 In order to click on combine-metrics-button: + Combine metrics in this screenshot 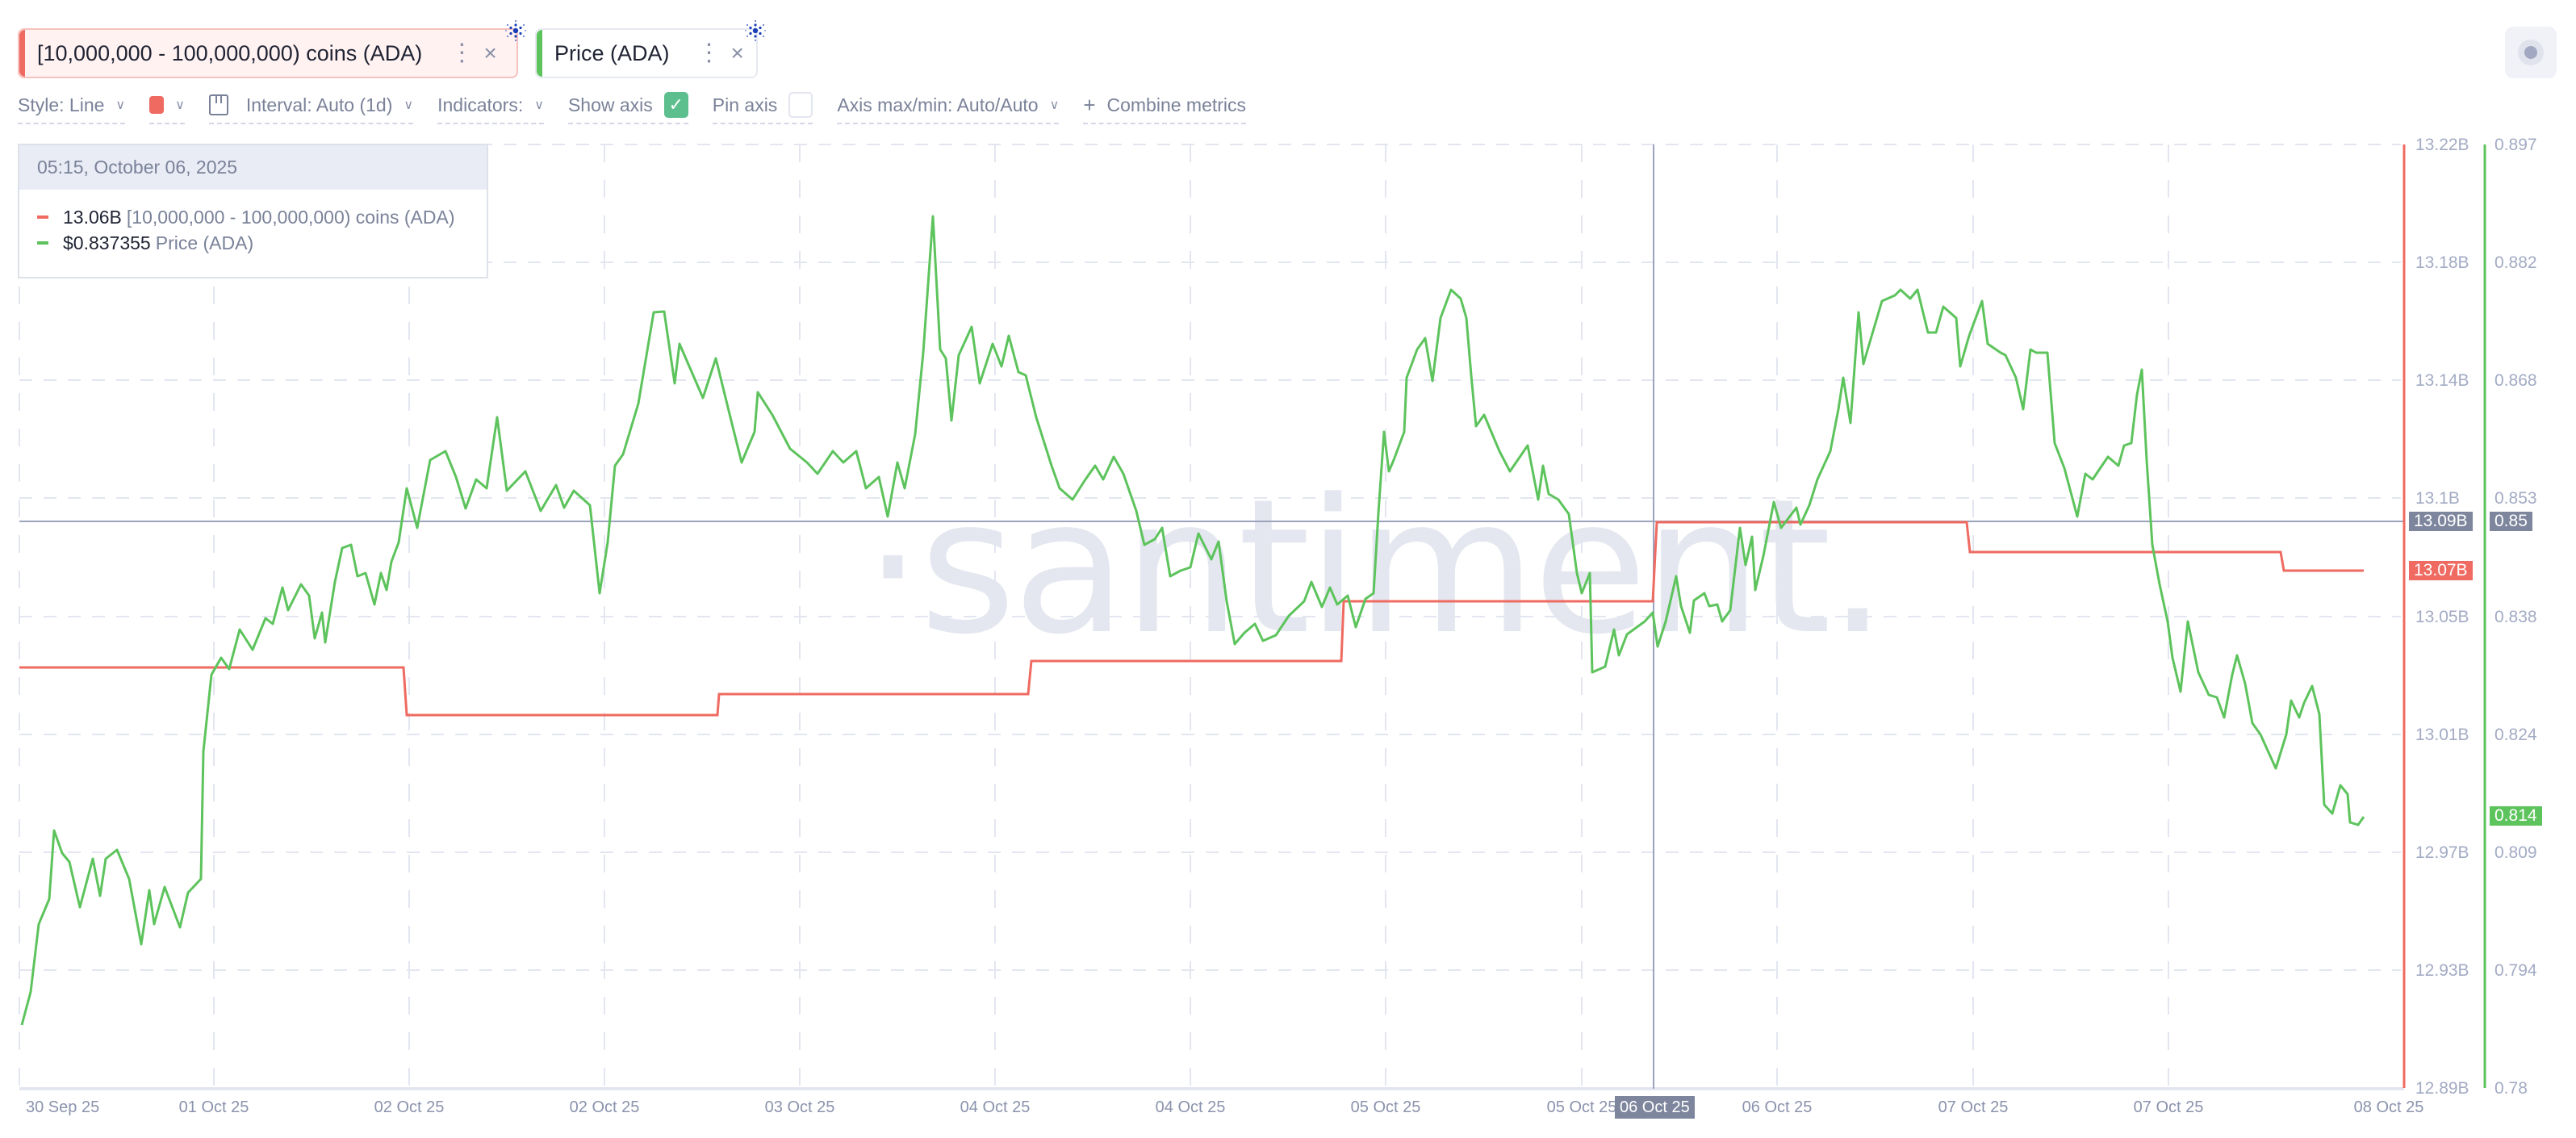, I will do `click(1165, 108)`.